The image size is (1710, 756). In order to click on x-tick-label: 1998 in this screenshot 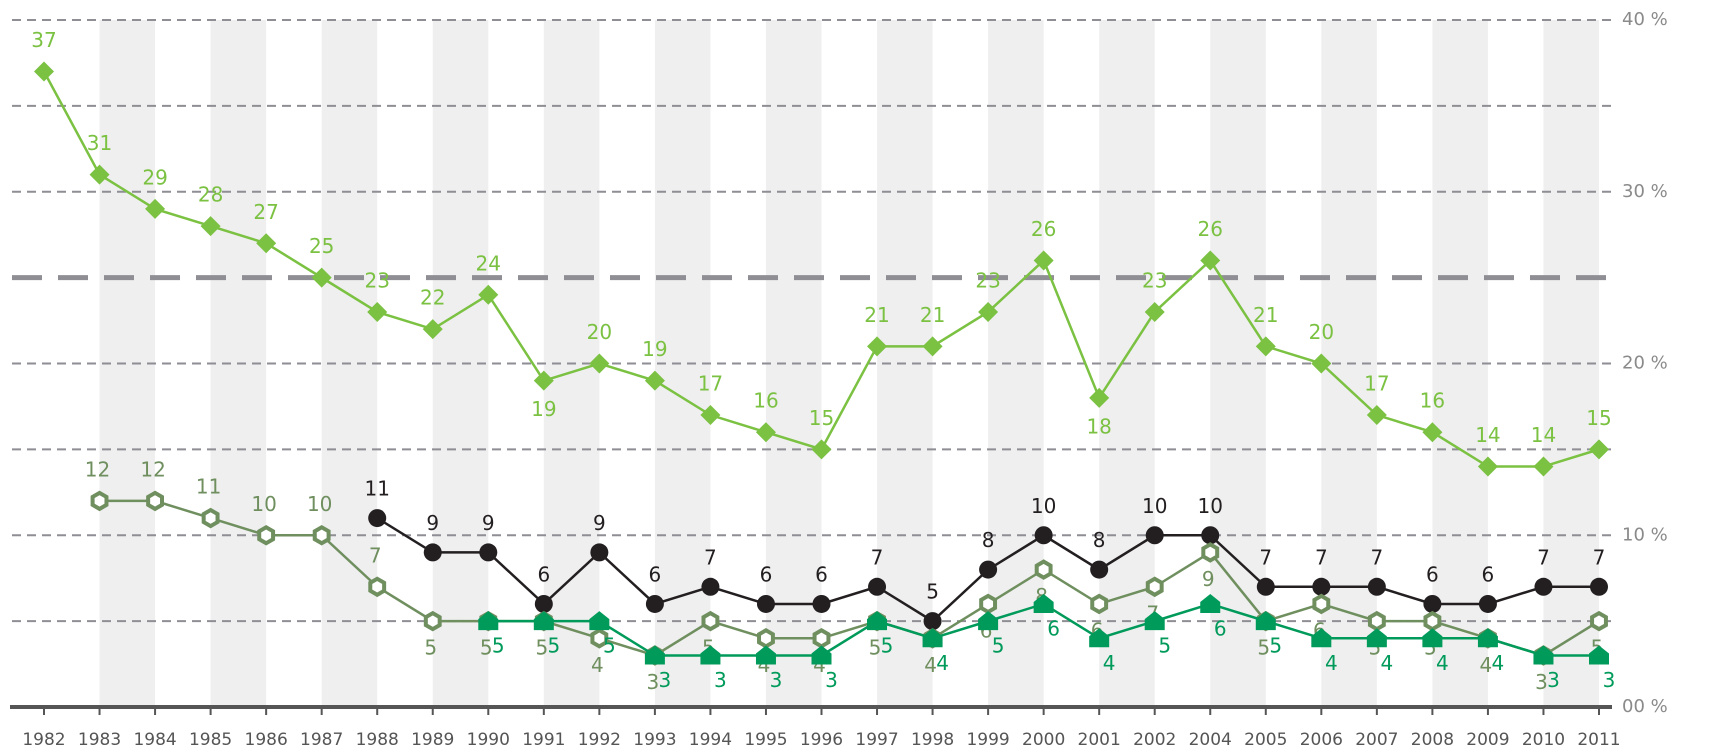, I will do `click(932, 740)`.